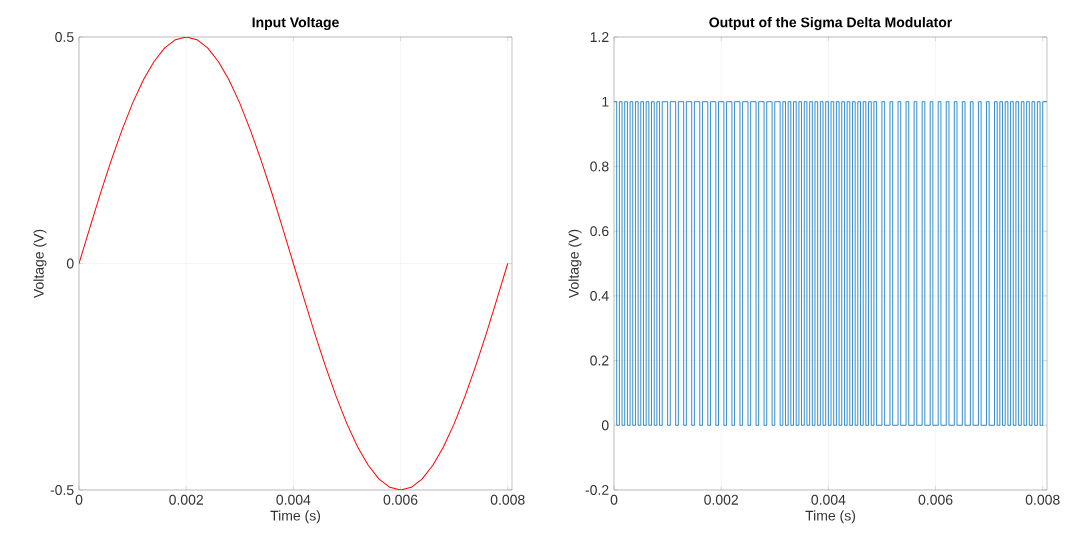 The image size is (1075, 554). I want to click on y-tick-label: 0.6, so click(599, 231).